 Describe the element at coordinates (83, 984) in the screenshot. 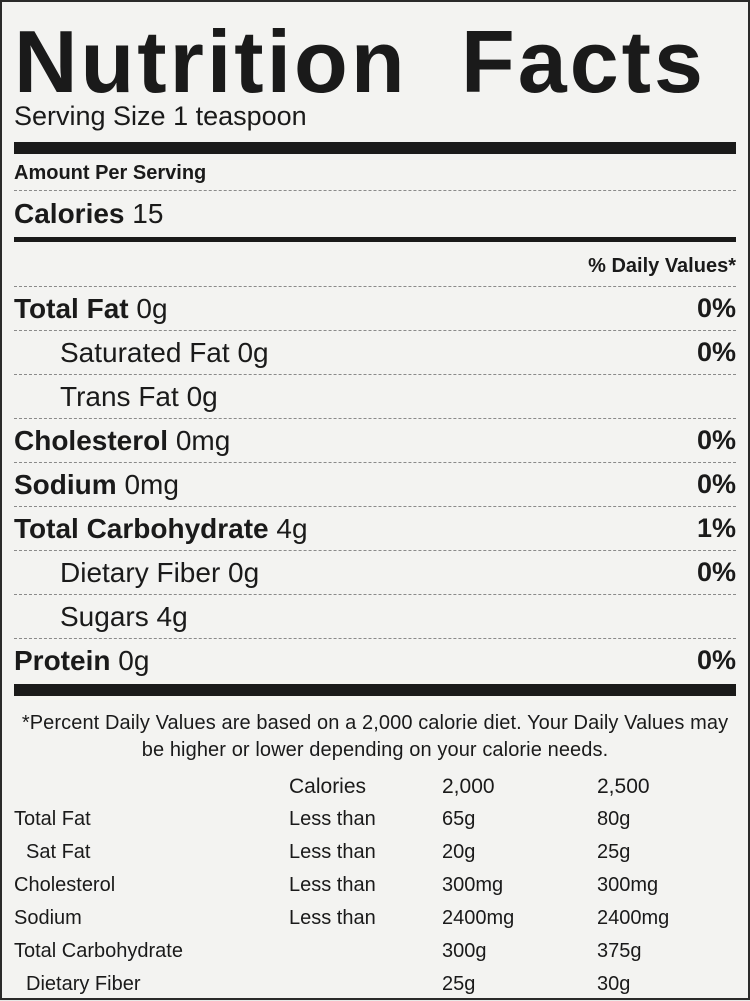

I see `table-cell: Dietary Fiber` at that location.